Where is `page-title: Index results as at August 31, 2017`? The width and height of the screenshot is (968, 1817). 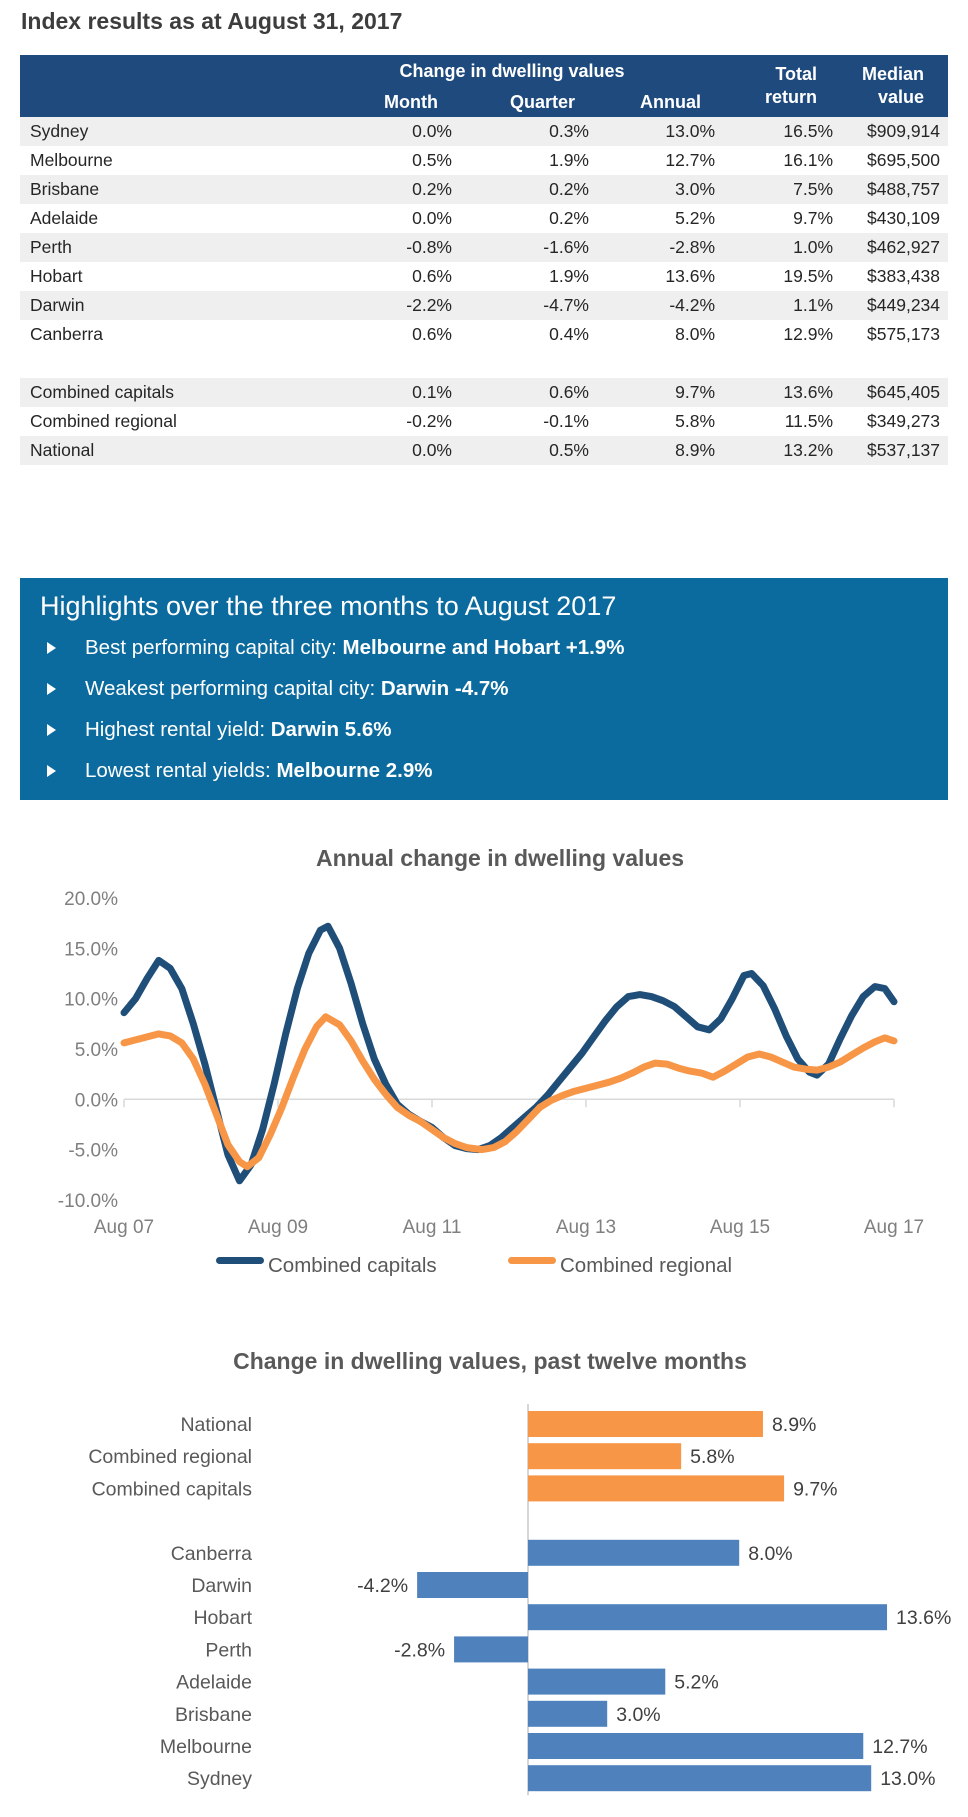 page-title: Index results as at August 31, 2017 is located at coordinates (212, 21).